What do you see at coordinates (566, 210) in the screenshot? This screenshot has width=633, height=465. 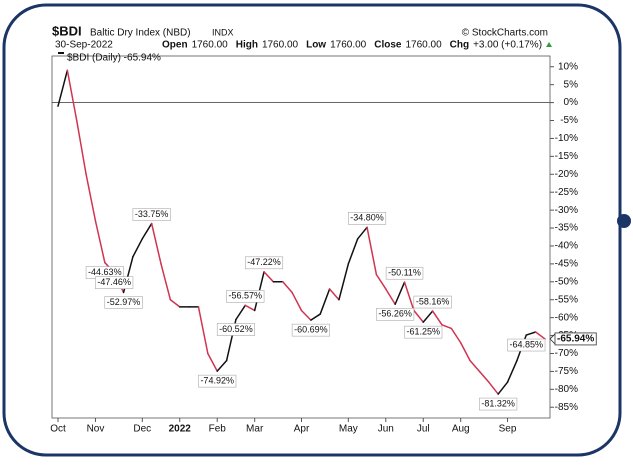 I see `y-tick-label: -30%` at bounding box center [566, 210].